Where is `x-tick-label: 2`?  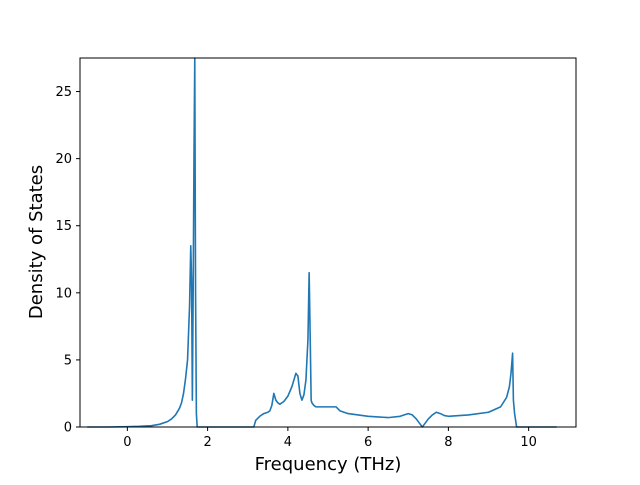 x-tick-label: 2 is located at coordinates (207, 442).